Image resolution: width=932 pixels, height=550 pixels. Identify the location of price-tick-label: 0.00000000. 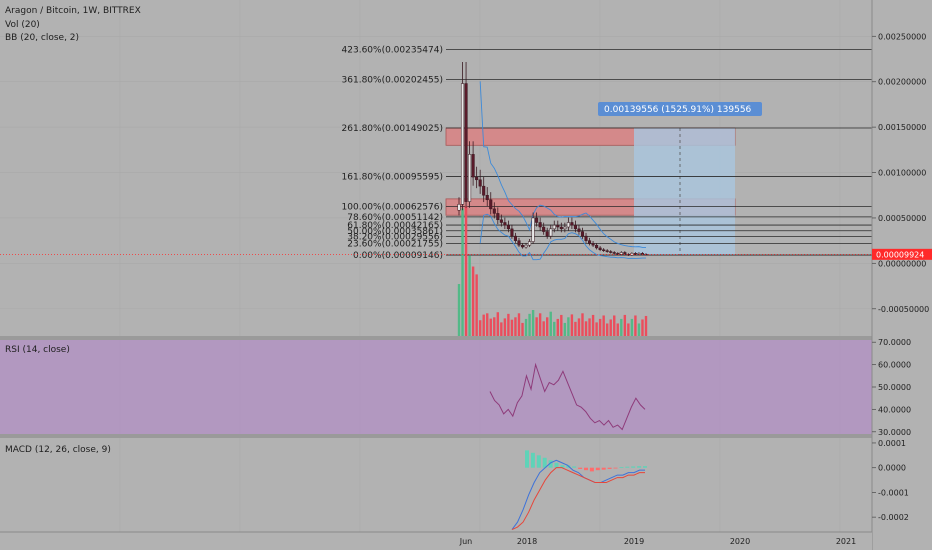
(902, 263).